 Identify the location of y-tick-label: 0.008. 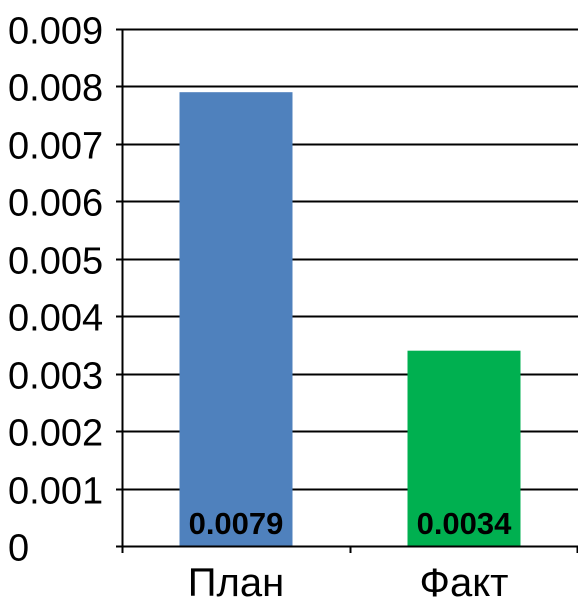
(55, 89).